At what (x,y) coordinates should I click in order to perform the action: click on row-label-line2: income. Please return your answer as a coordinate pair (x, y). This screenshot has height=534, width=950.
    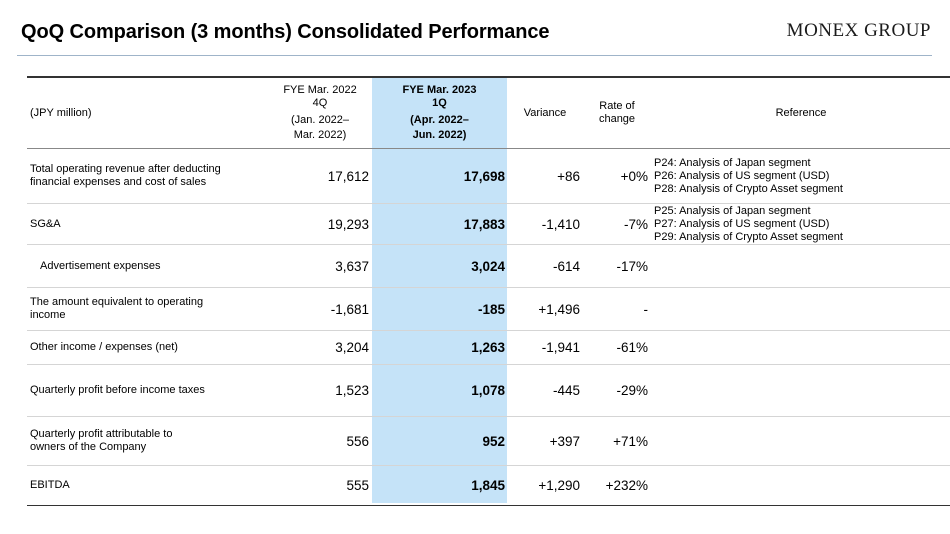
    Looking at the image, I should click on (48, 315).